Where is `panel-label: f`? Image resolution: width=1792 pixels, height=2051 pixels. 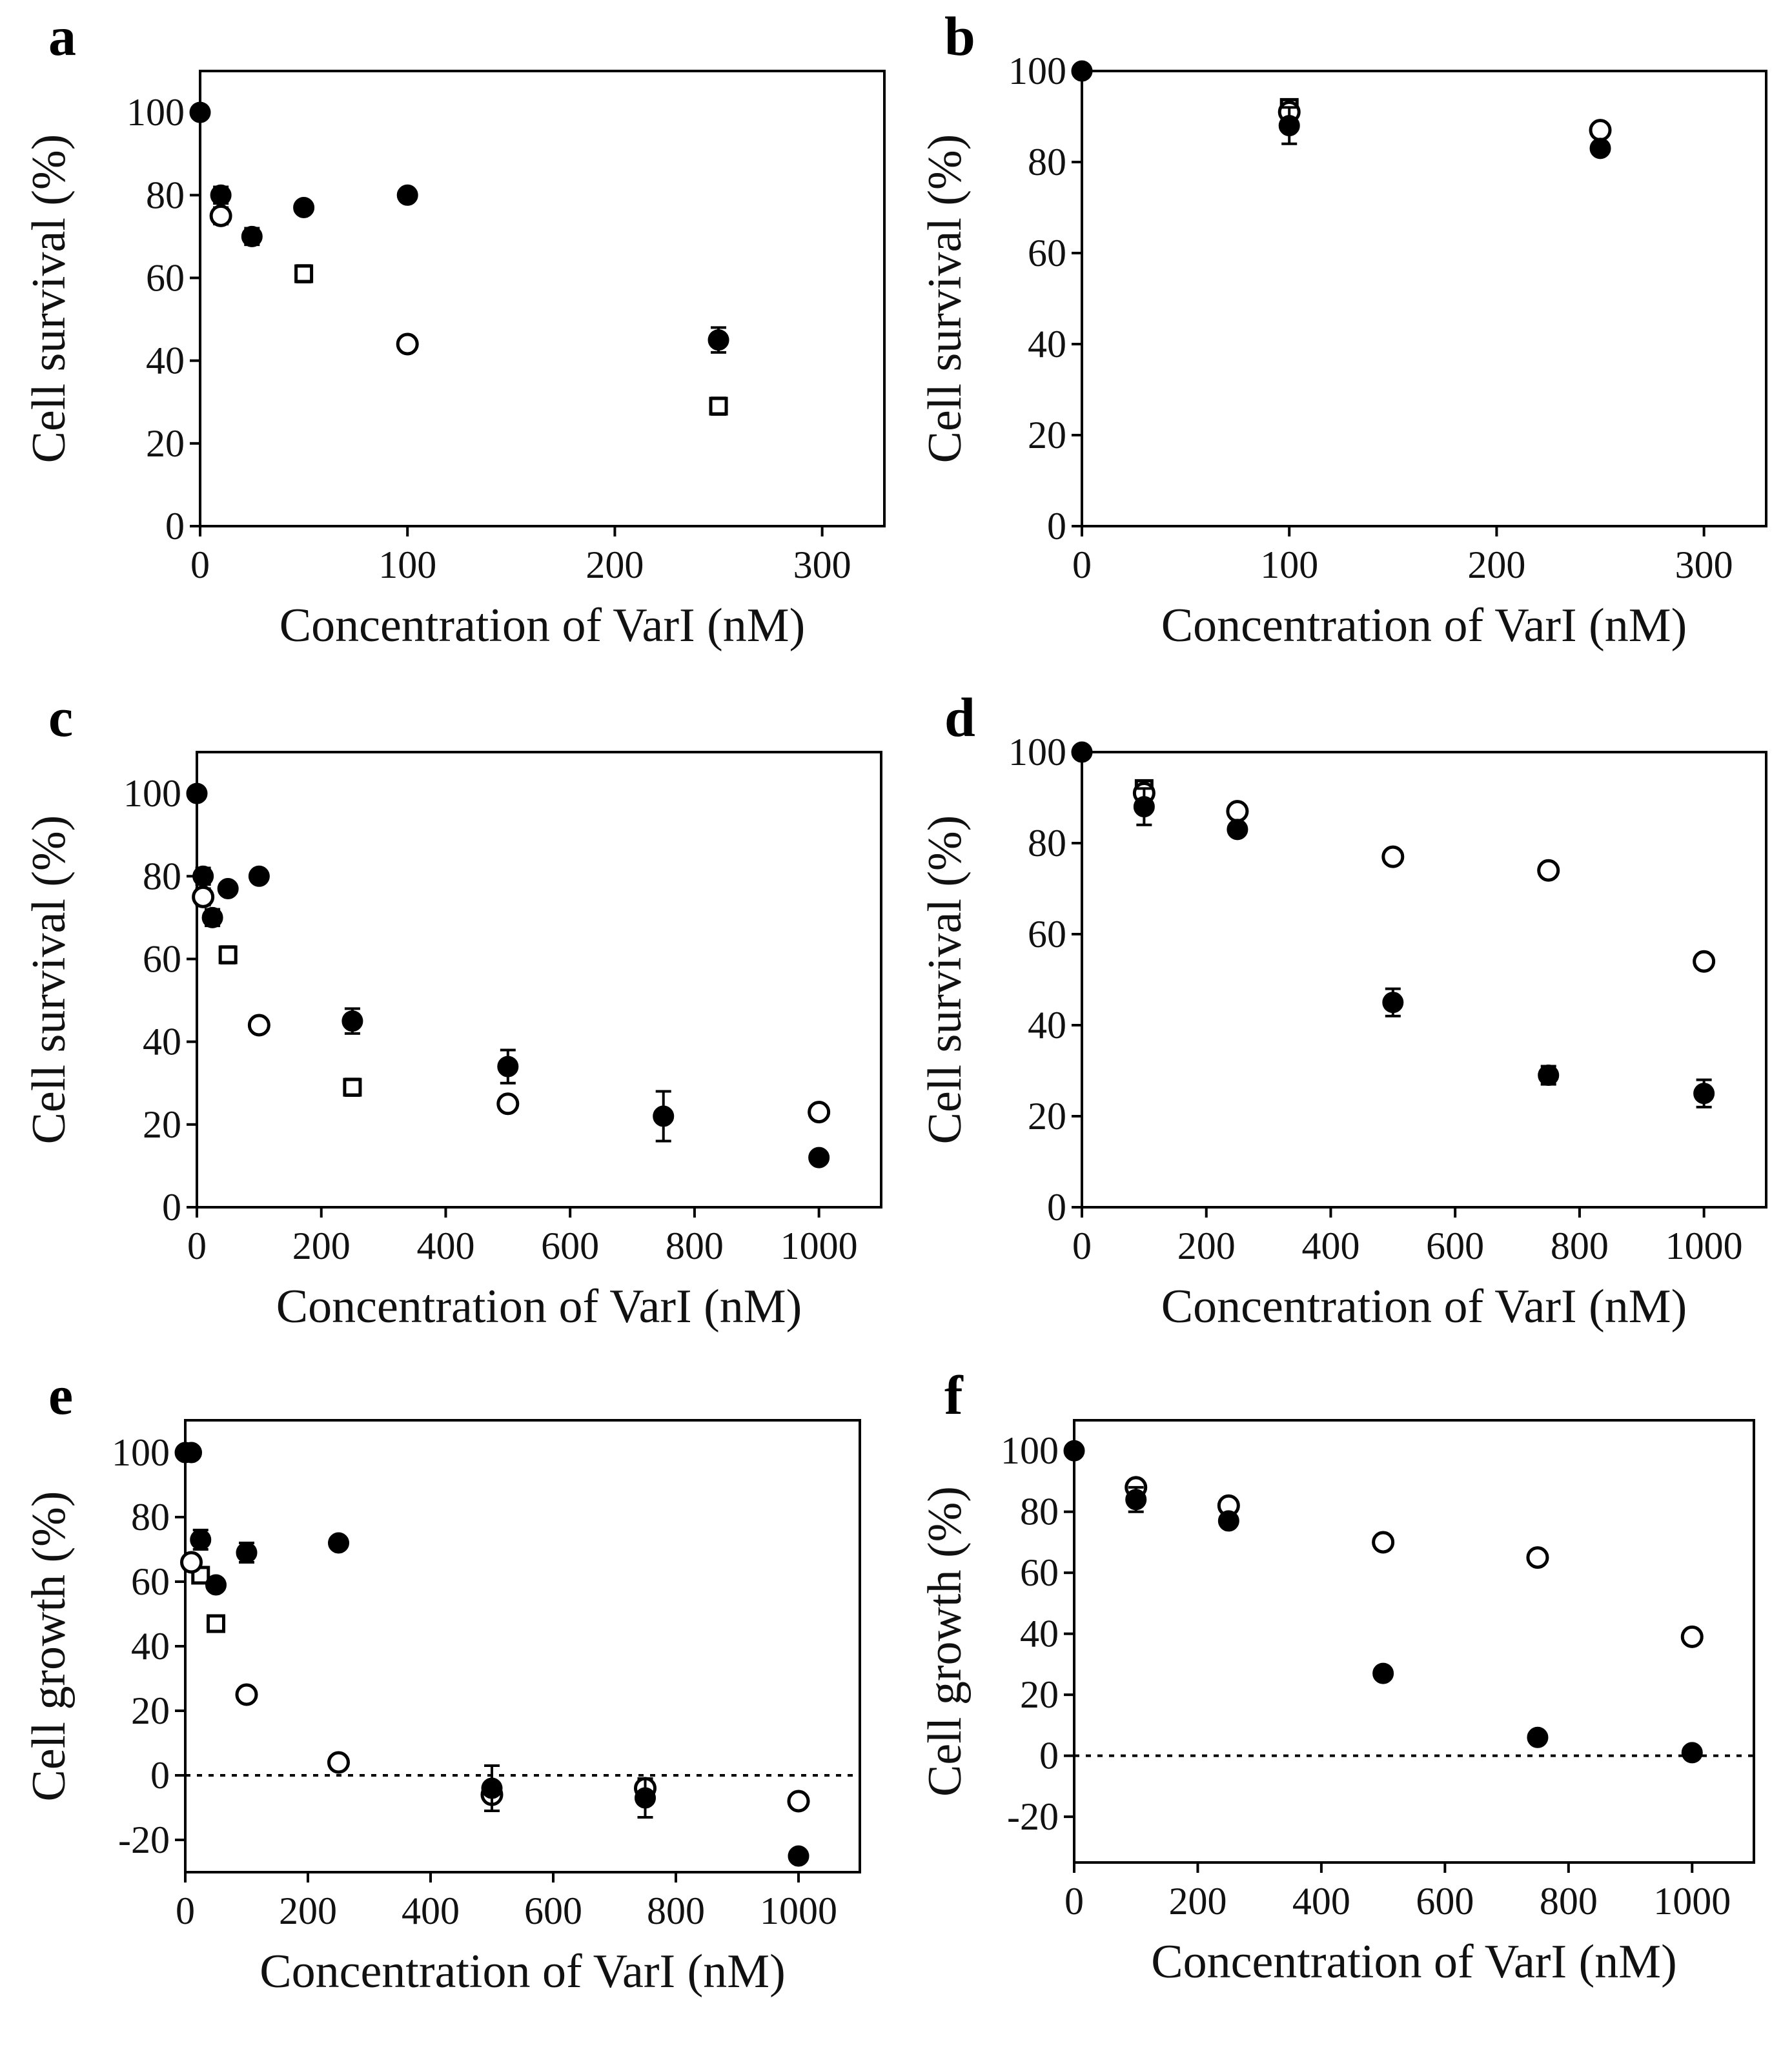
panel-label: f is located at coordinates (954, 1395).